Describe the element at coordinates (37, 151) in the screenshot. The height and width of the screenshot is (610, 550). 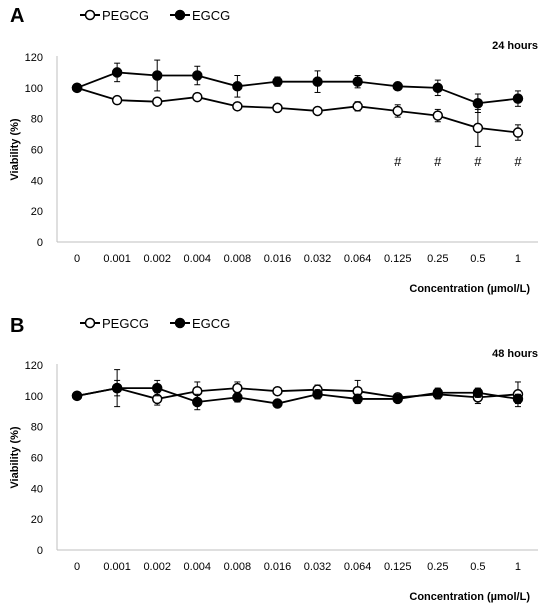
I see `y-tick-label: 60` at that location.